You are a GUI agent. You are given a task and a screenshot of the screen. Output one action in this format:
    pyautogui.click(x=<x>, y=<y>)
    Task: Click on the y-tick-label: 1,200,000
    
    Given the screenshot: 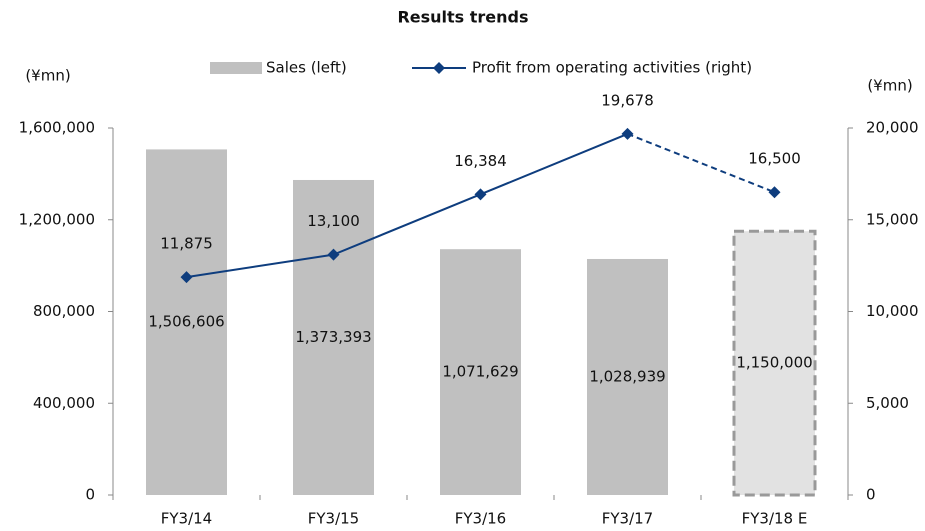 What is the action you would take?
    pyautogui.click(x=57, y=219)
    